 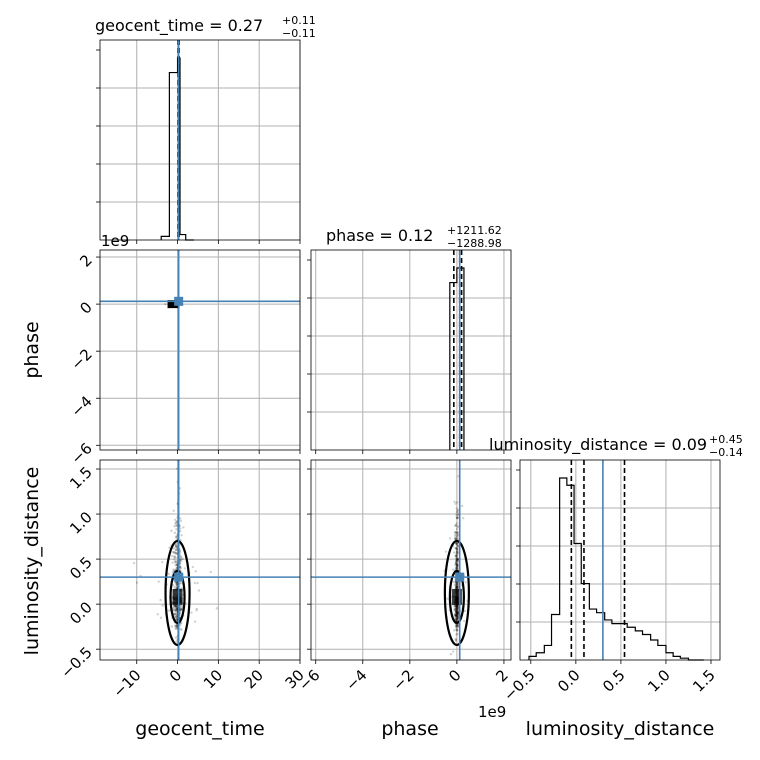 I want to click on x-tick-label-phase-1: −4, so click(x=356, y=680).